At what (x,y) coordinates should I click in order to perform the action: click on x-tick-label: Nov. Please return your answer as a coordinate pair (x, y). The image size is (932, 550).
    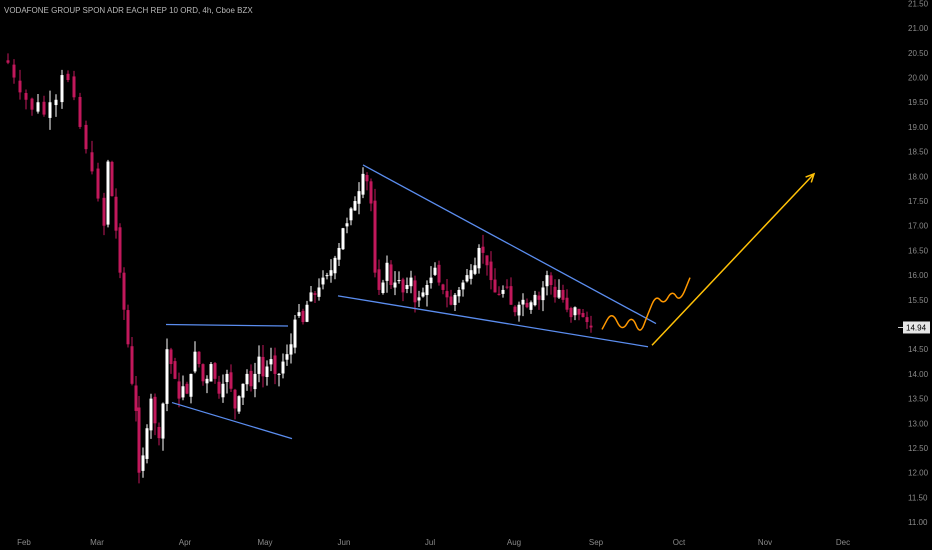
    Looking at the image, I should click on (765, 542).